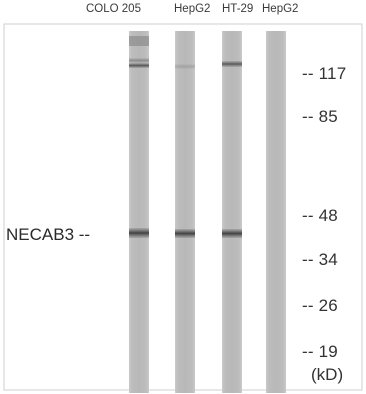  Describe the element at coordinates (48, 234) in the screenshot. I see `protein-label: NECAB3 --` at that location.